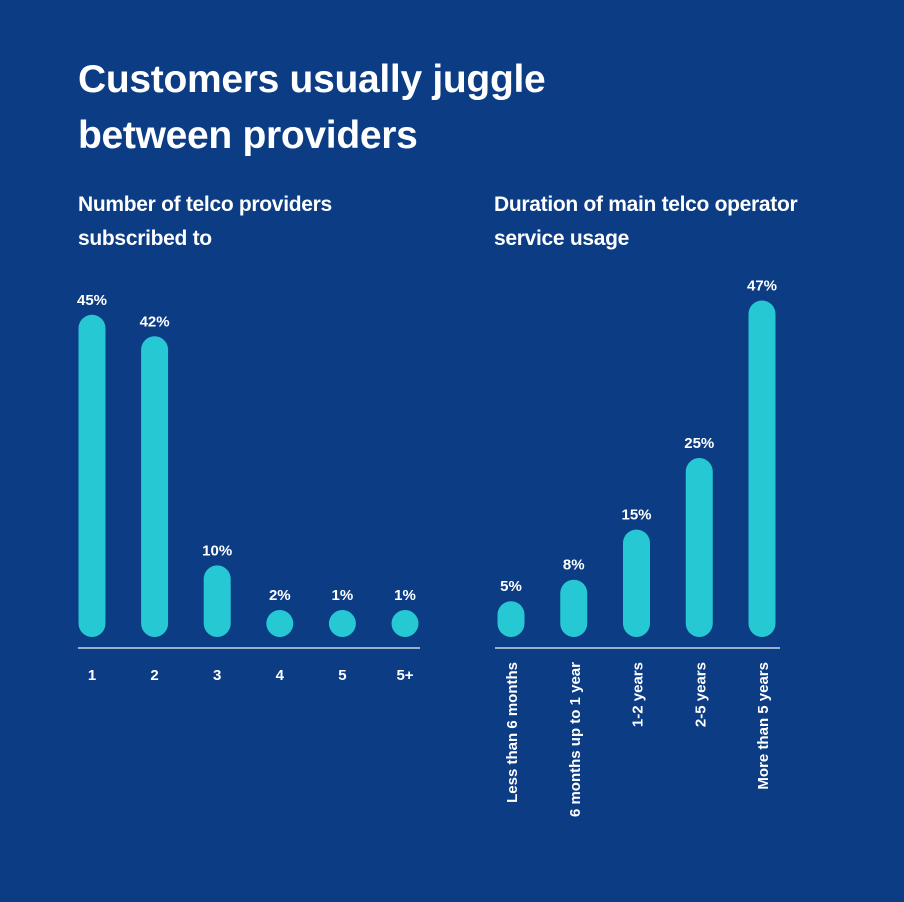 This screenshot has height=902, width=904. Describe the element at coordinates (217, 550) in the screenshot. I see `chart-1-data-label: 10%` at that location.